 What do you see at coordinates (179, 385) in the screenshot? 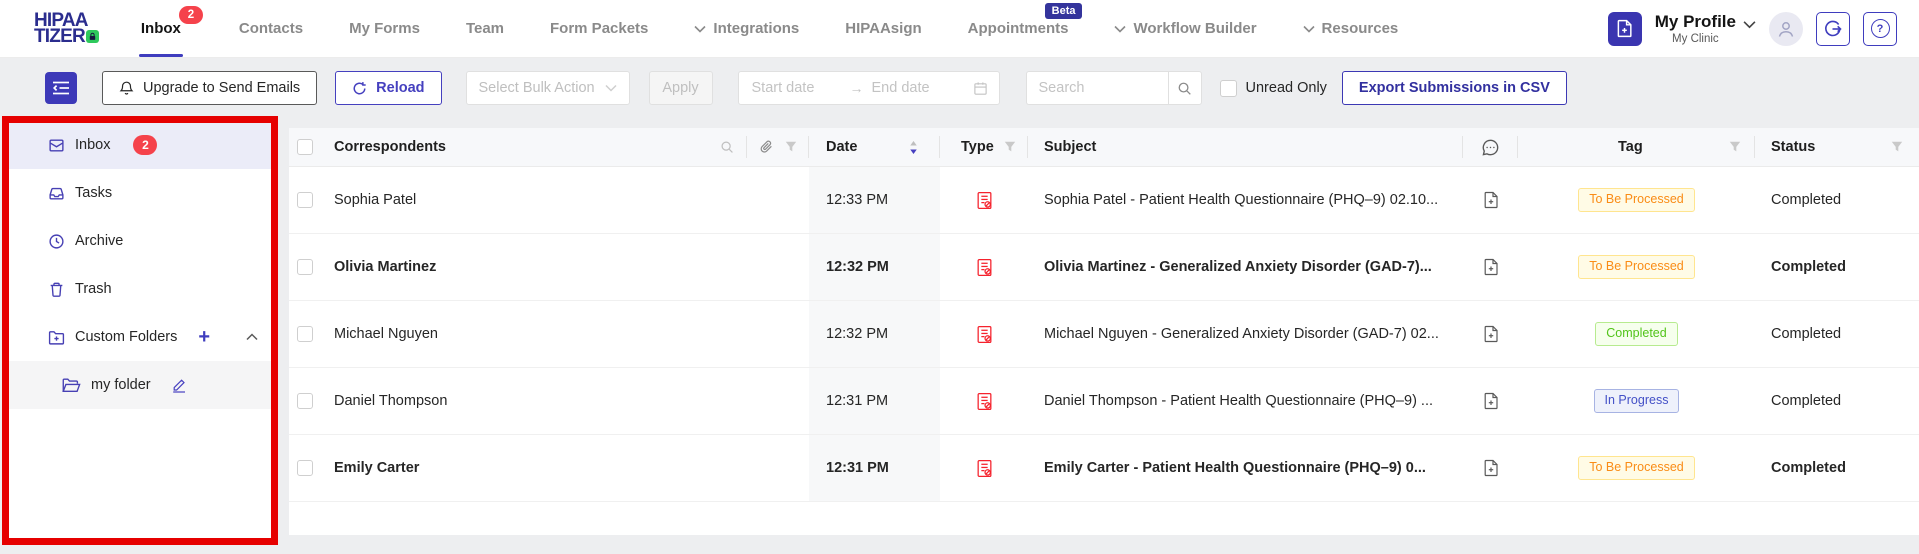
I see `edit-folder-button` at bounding box center [179, 385].